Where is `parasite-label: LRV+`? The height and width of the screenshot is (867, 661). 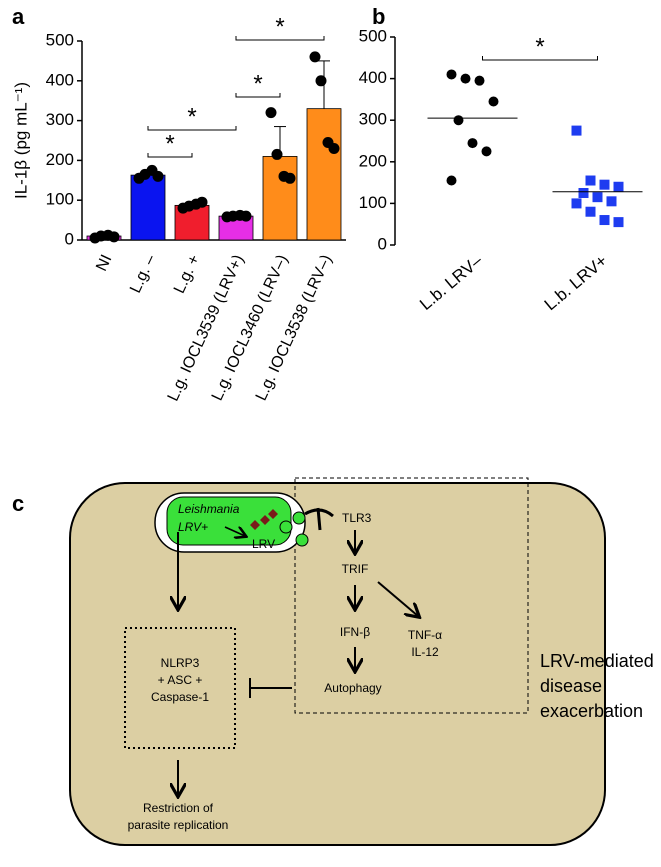
parasite-label: LRV+ is located at coordinates (193, 527).